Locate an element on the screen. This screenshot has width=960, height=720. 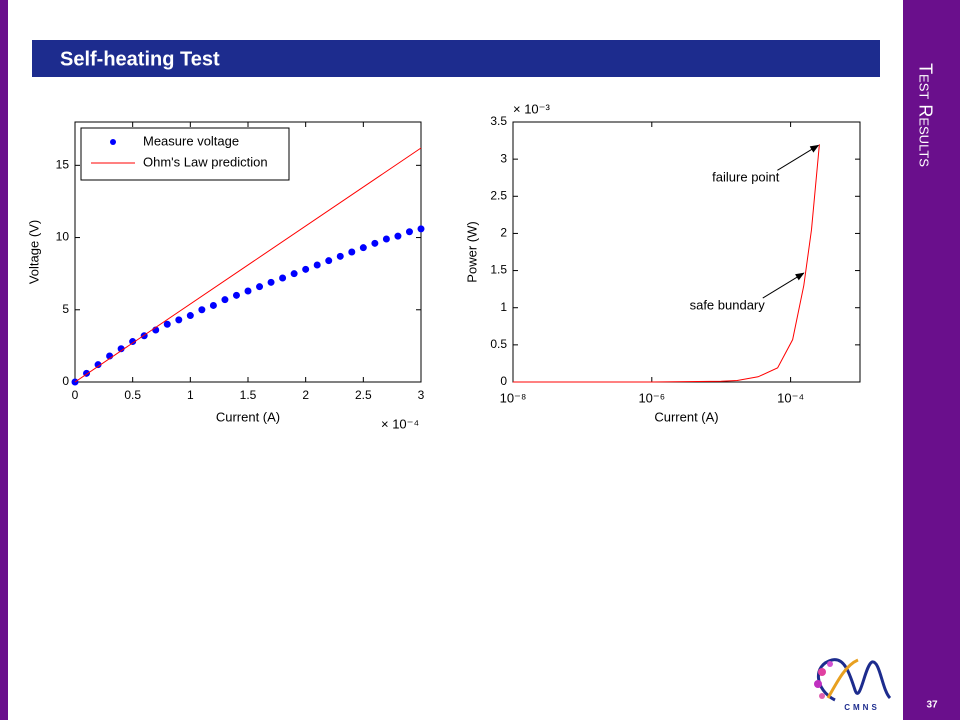
annotation-text: safe bundary is located at coordinates (728, 304).